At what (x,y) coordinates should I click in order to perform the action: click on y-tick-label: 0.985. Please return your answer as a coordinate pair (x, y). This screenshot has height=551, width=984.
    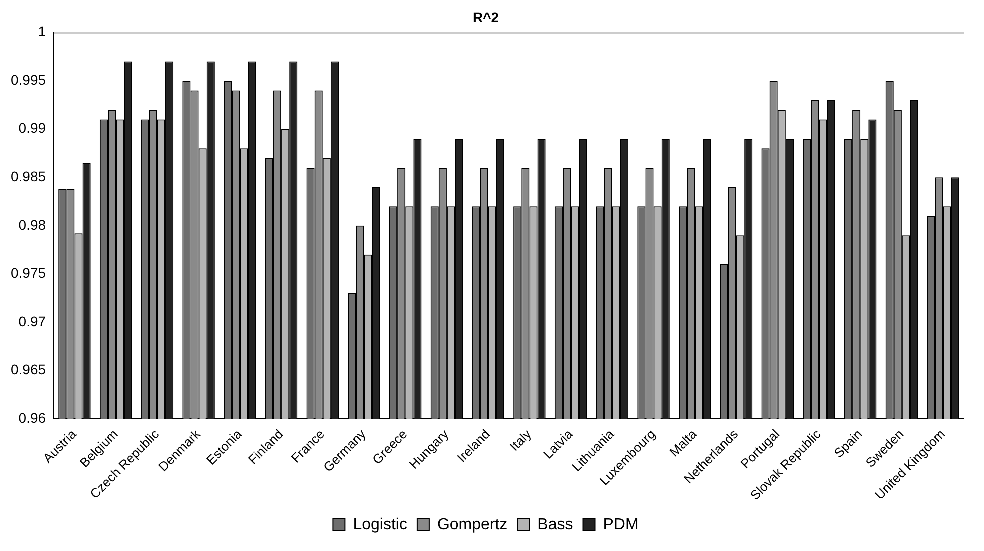
    Looking at the image, I should click on (28, 176).